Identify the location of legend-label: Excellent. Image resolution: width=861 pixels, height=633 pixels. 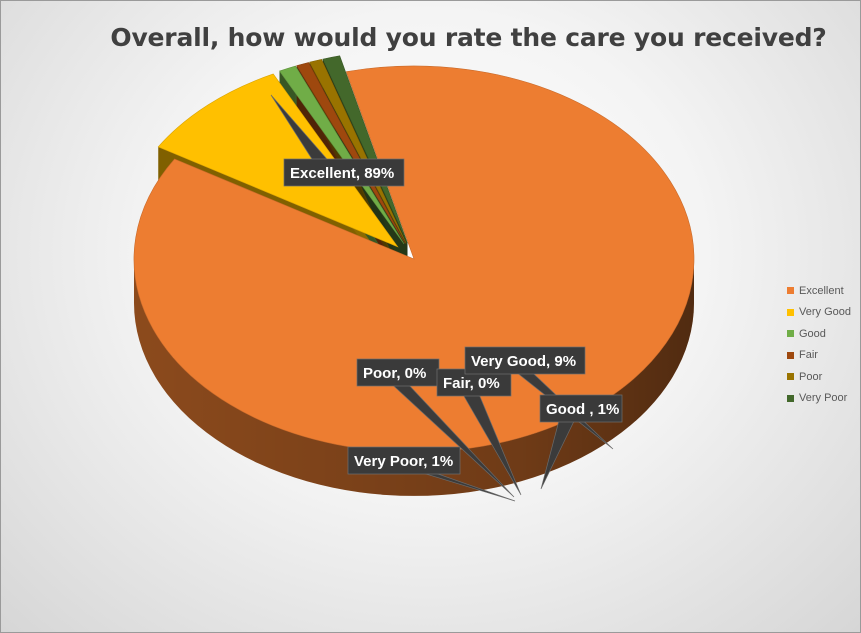
(821, 290).